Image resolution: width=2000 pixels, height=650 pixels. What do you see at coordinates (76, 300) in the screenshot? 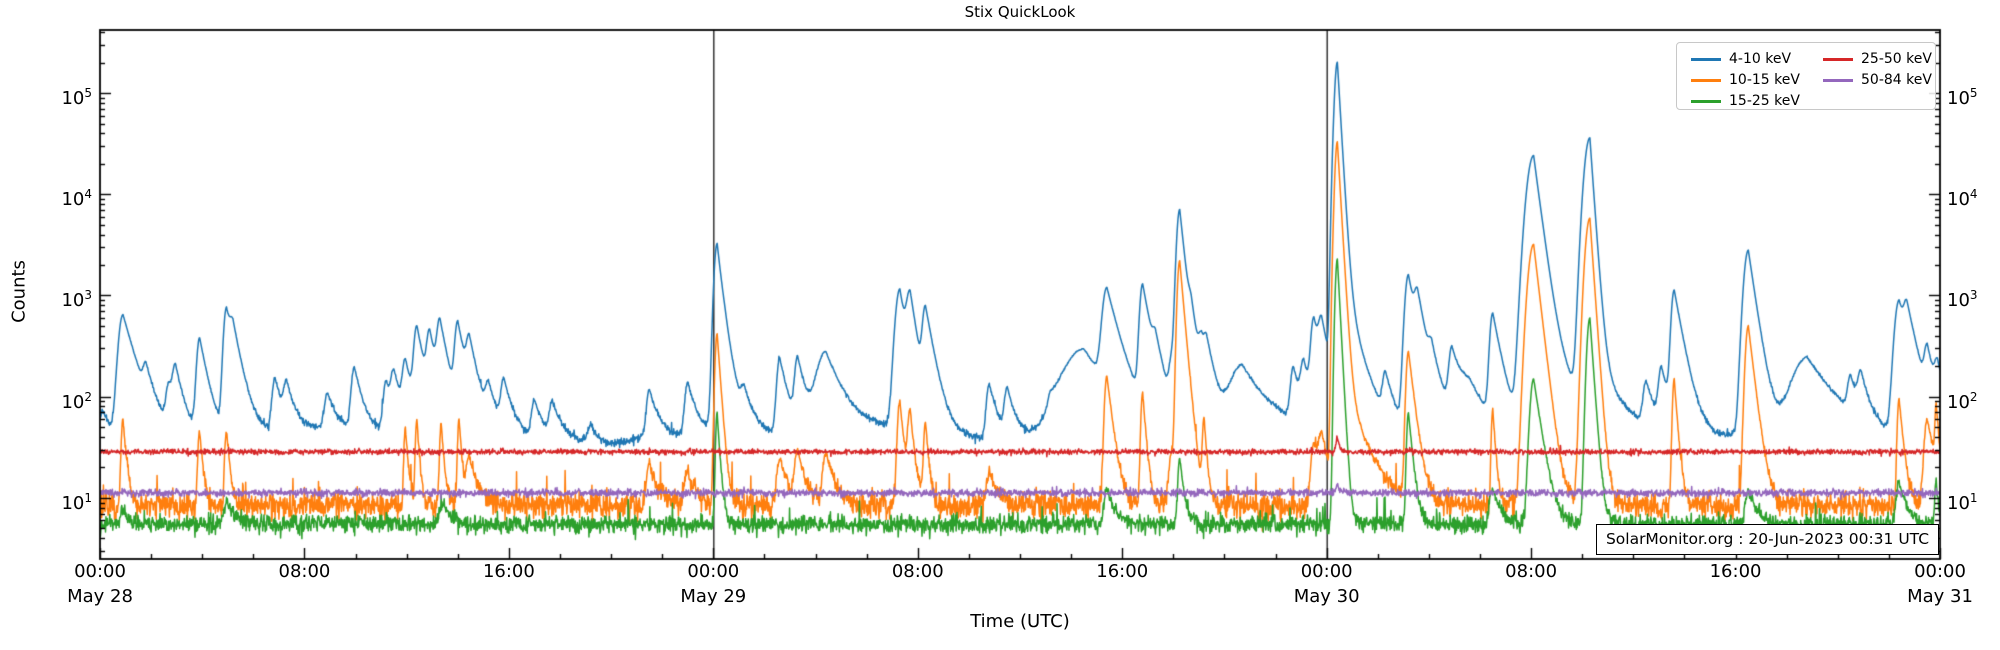
I see `y-tick-label-left: 10³` at bounding box center [76, 300].